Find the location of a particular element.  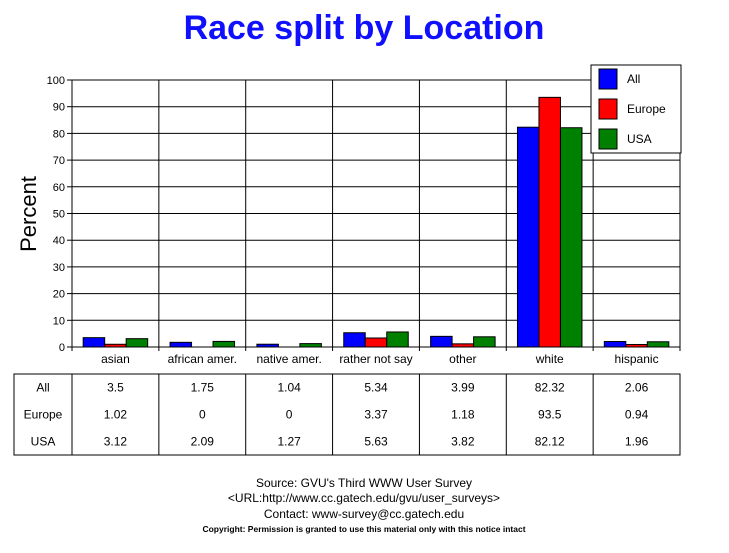

table-row-label: Europe is located at coordinates (43, 415).